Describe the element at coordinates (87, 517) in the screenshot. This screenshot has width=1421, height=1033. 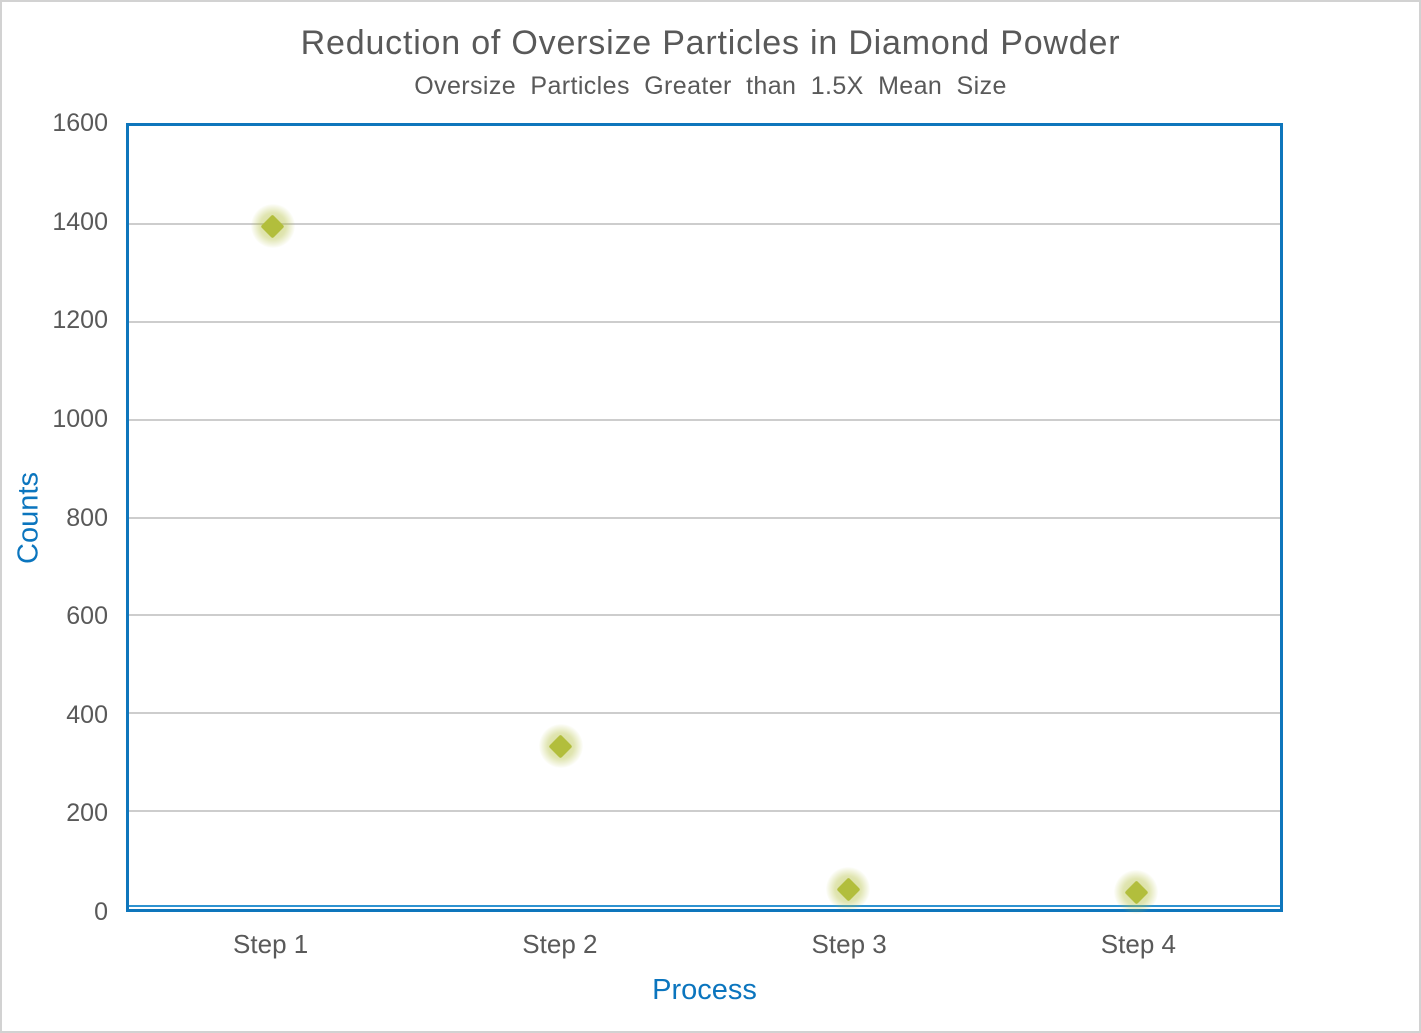
I see `y-tick-label-800: 800` at that location.